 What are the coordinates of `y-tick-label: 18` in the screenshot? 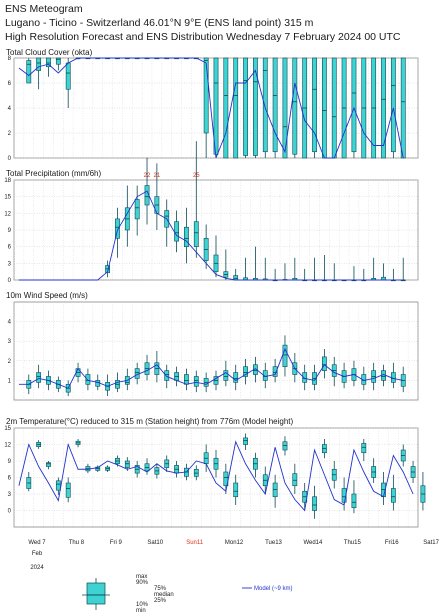 It's located at (7, 181).